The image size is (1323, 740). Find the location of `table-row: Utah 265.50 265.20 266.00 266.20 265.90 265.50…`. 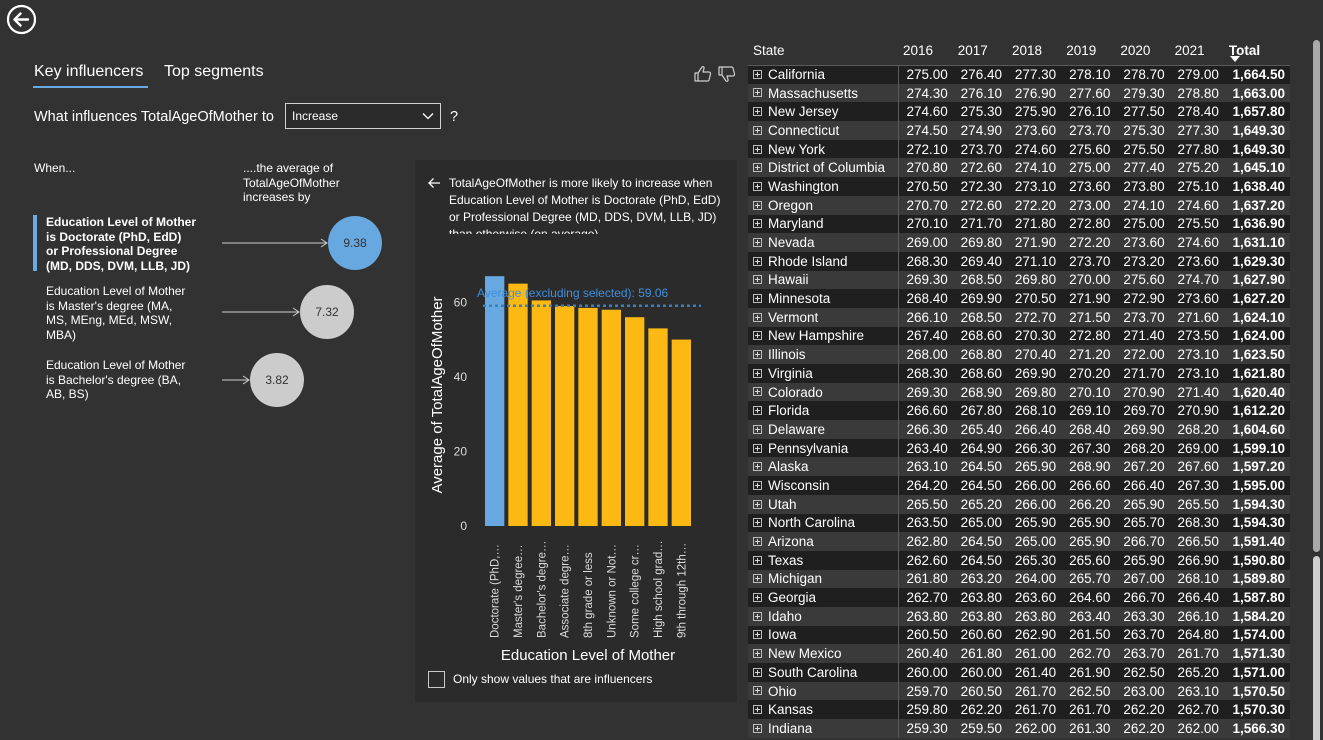

table-row: Utah 265.50 265.20 266.00 266.20 265.90 265.50… is located at coordinates (1019, 504).